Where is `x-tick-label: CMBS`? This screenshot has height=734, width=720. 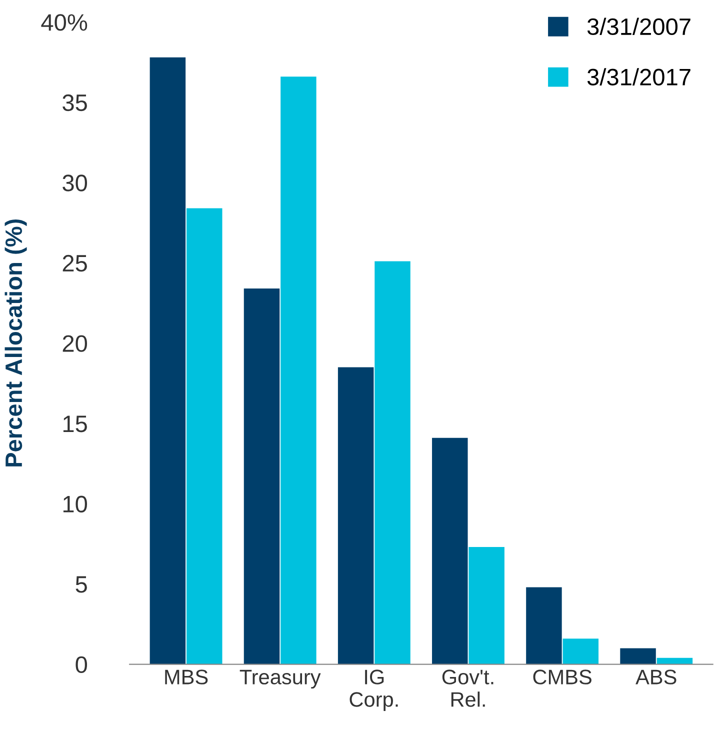
x-tick-label: CMBS is located at coordinates (562, 677).